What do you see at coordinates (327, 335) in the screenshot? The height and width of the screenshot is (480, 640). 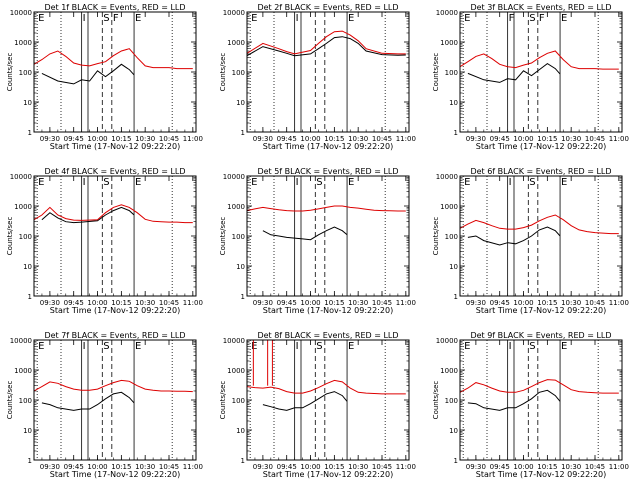 I see `panel-title: Det 8f BLACK = Events, RED = LLD` at bounding box center [327, 335].